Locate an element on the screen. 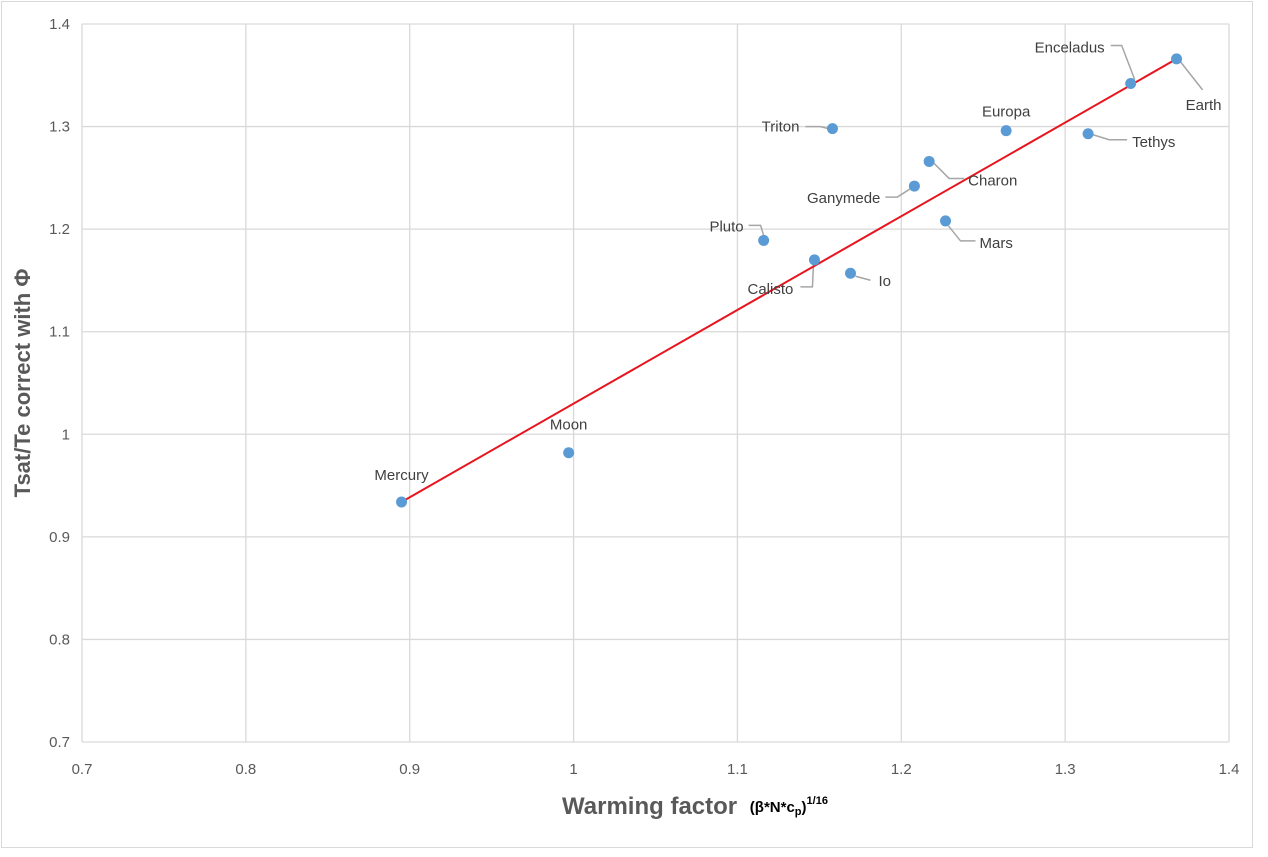 The image size is (1268, 857). data-label-tethys: Tethys is located at coordinates (1153, 142).